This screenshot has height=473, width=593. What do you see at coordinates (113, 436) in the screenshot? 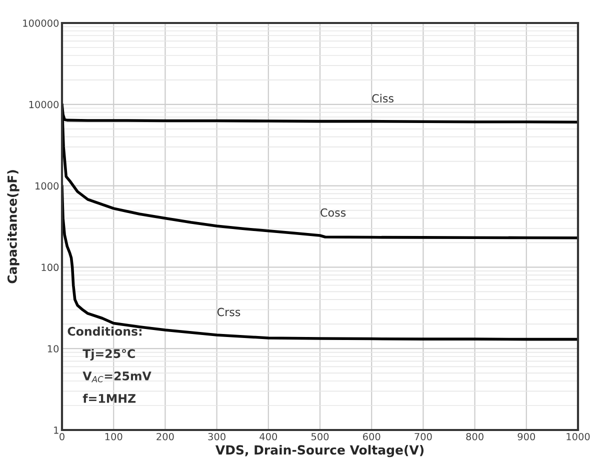
I see `x-tick-label: 100` at bounding box center [113, 436].